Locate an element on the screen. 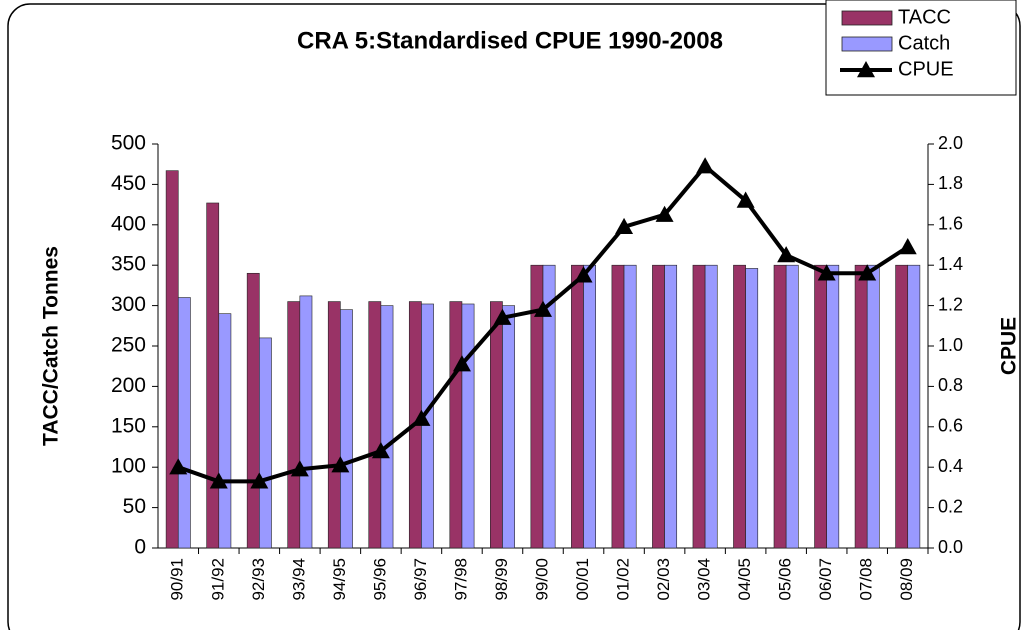 Image resolution: width=1024 pixels, height=630 pixels. x-tick-label: 98/99 is located at coordinates (501, 579).